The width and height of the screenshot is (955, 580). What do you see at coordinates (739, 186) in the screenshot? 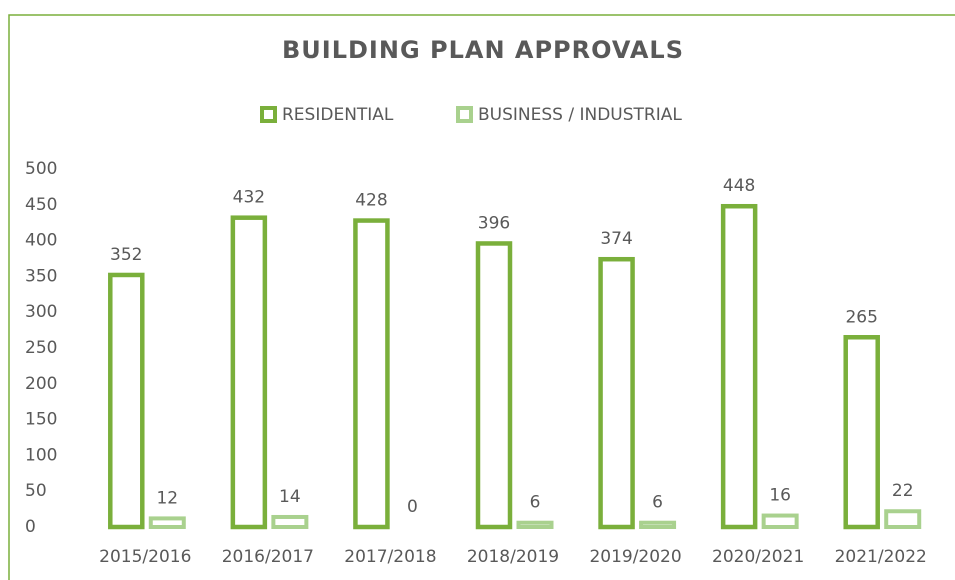
I see `data-label: 448` at bounding box center [739, 186].